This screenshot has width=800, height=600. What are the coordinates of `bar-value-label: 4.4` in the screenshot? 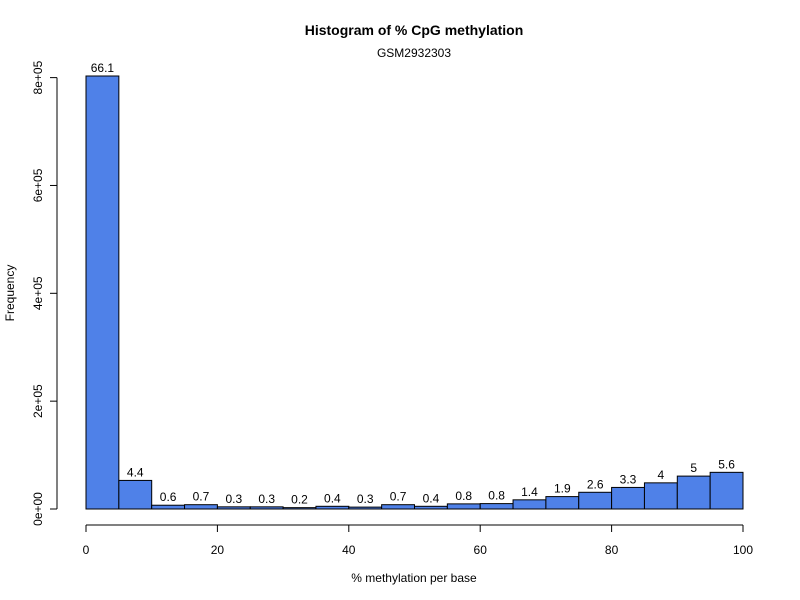 It's located at (135, 472).